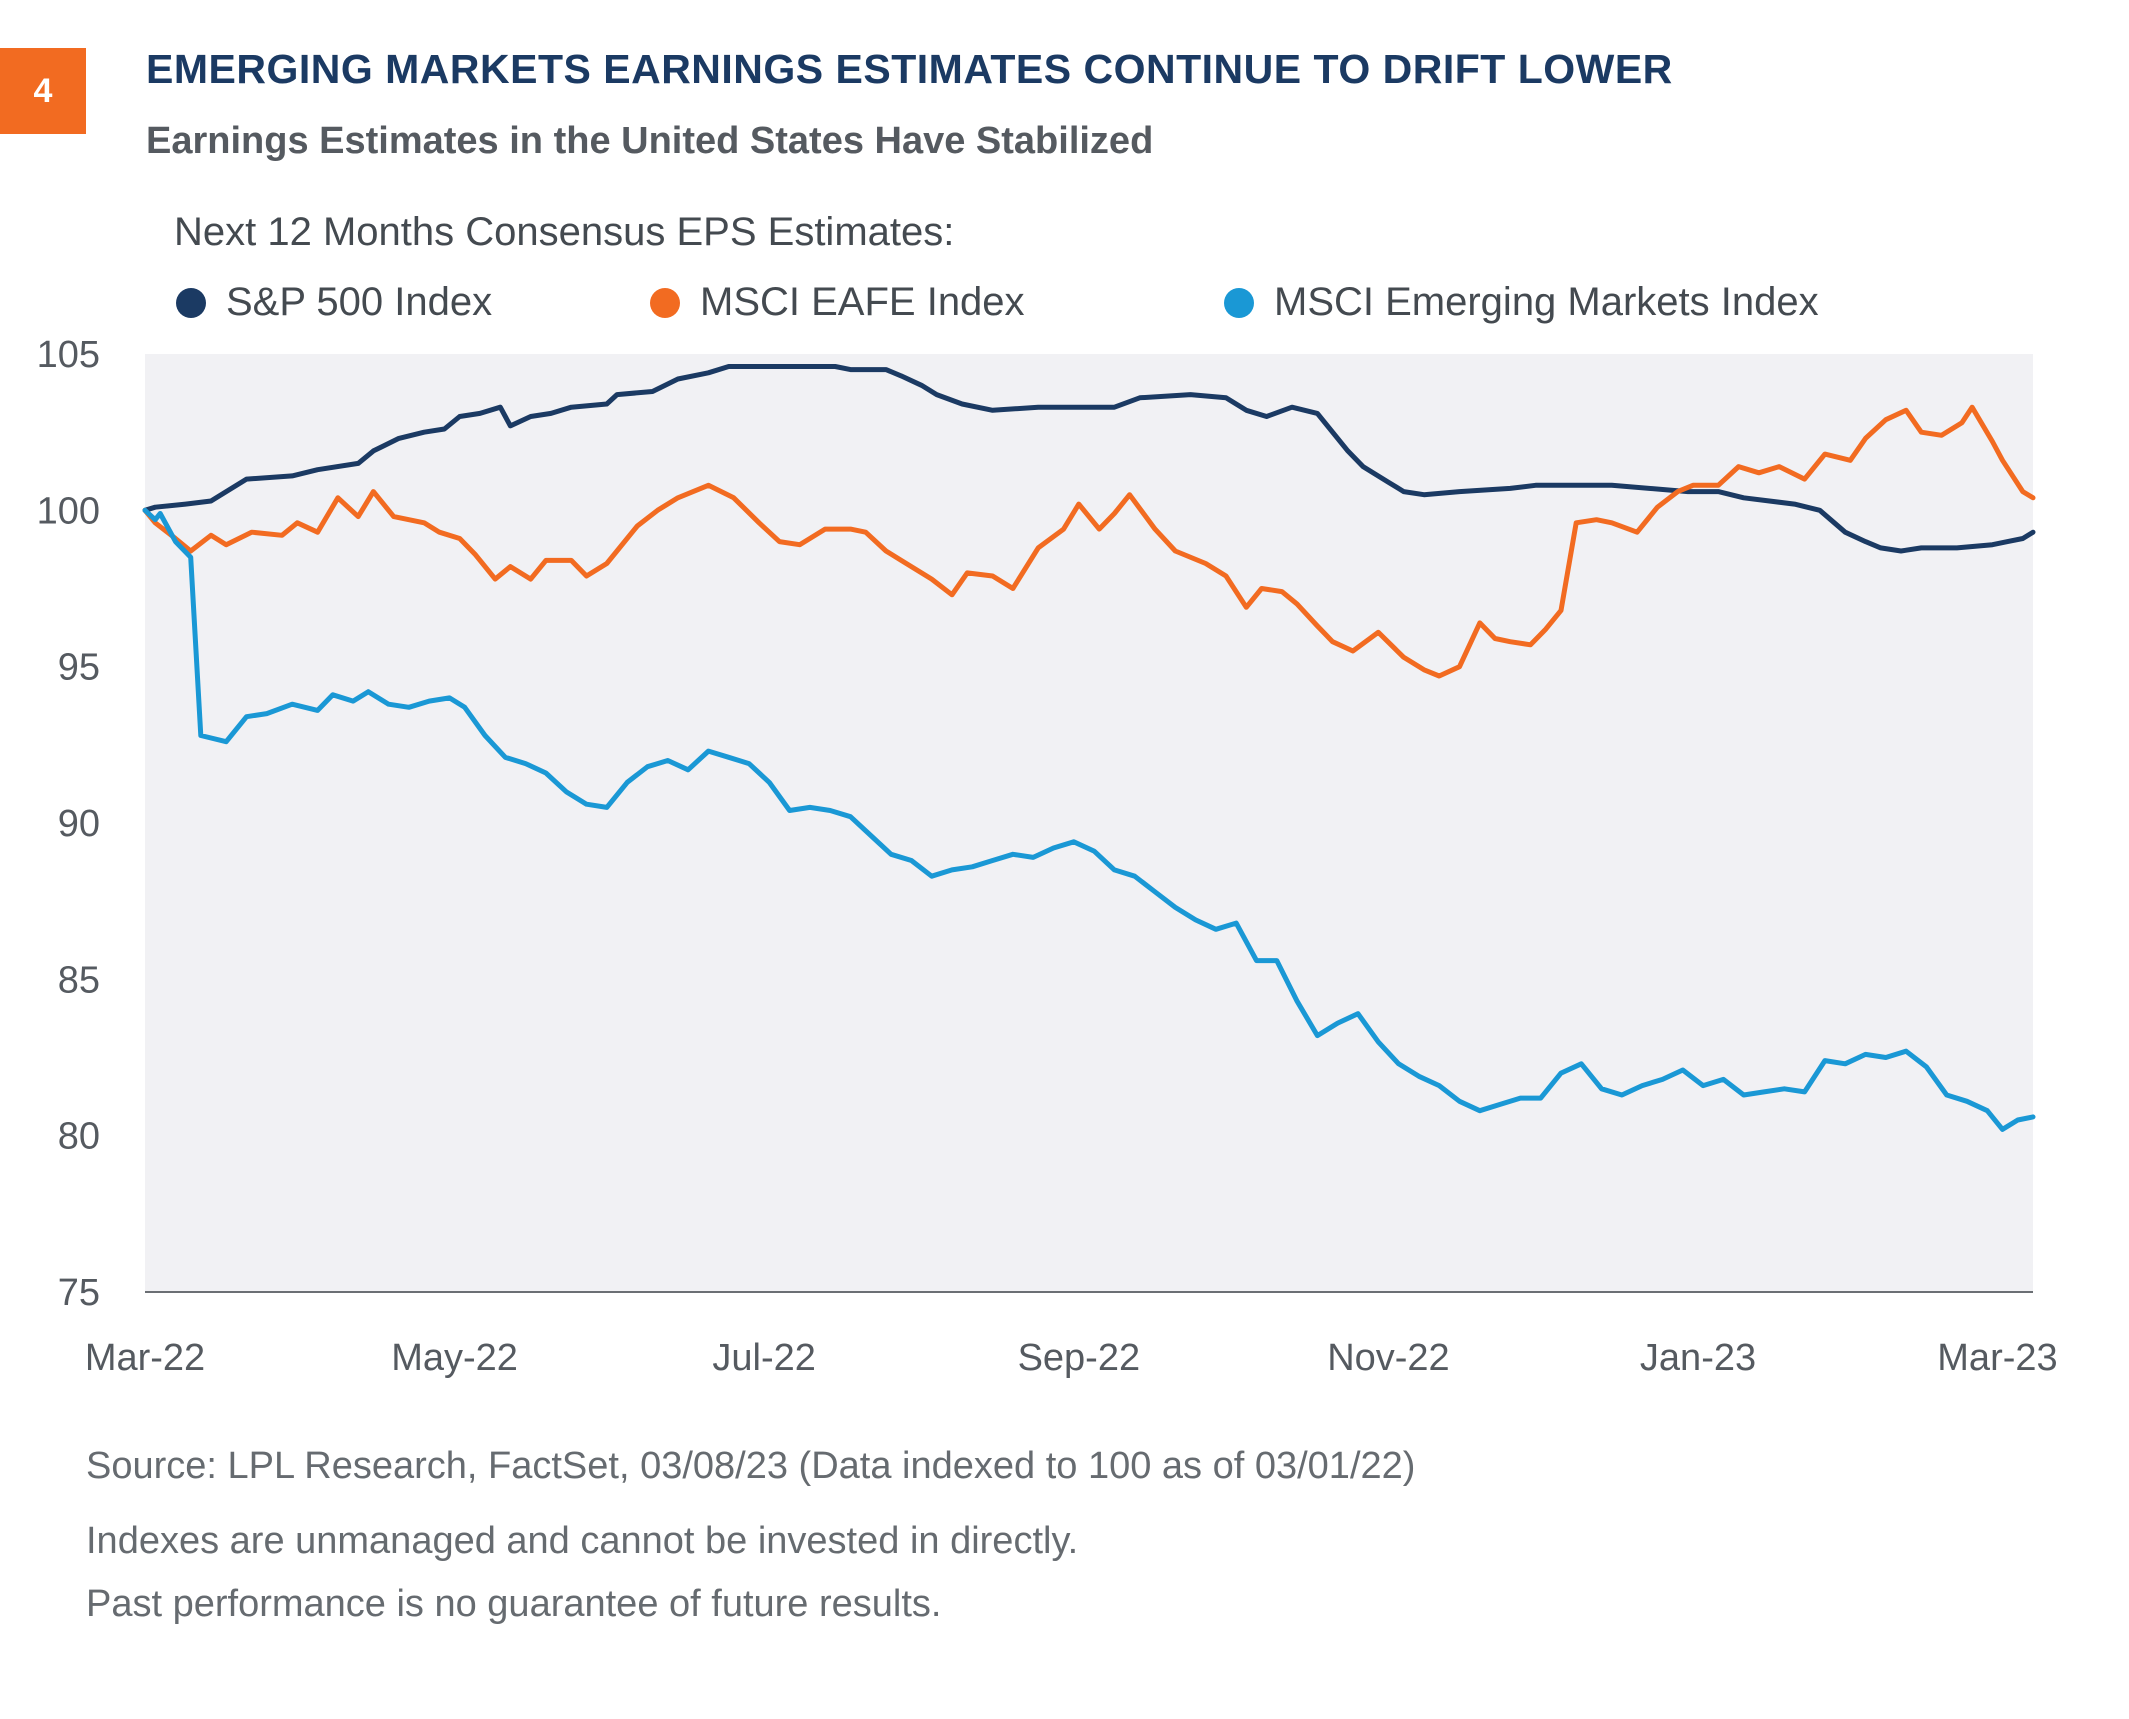  I want to click on y-tick-label: 75, so click(79, 1293).